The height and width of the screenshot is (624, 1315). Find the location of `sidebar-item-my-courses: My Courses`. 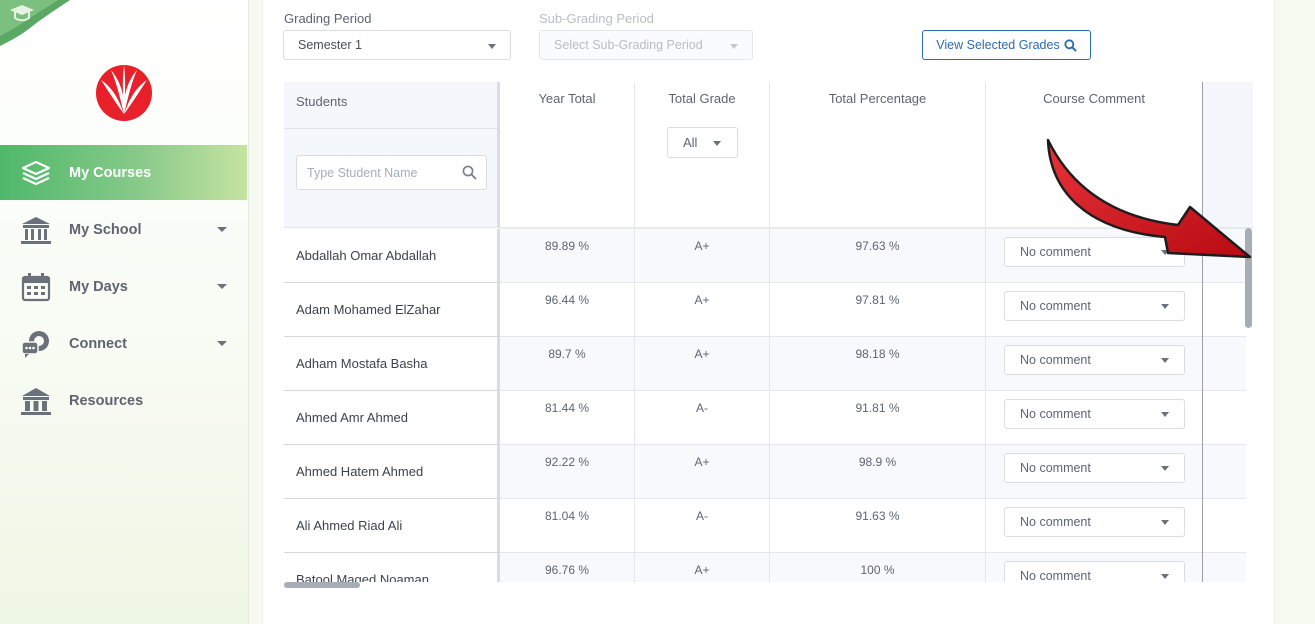

sidebar-item-my-courses: My Courses is located at coordinates (123, 172).